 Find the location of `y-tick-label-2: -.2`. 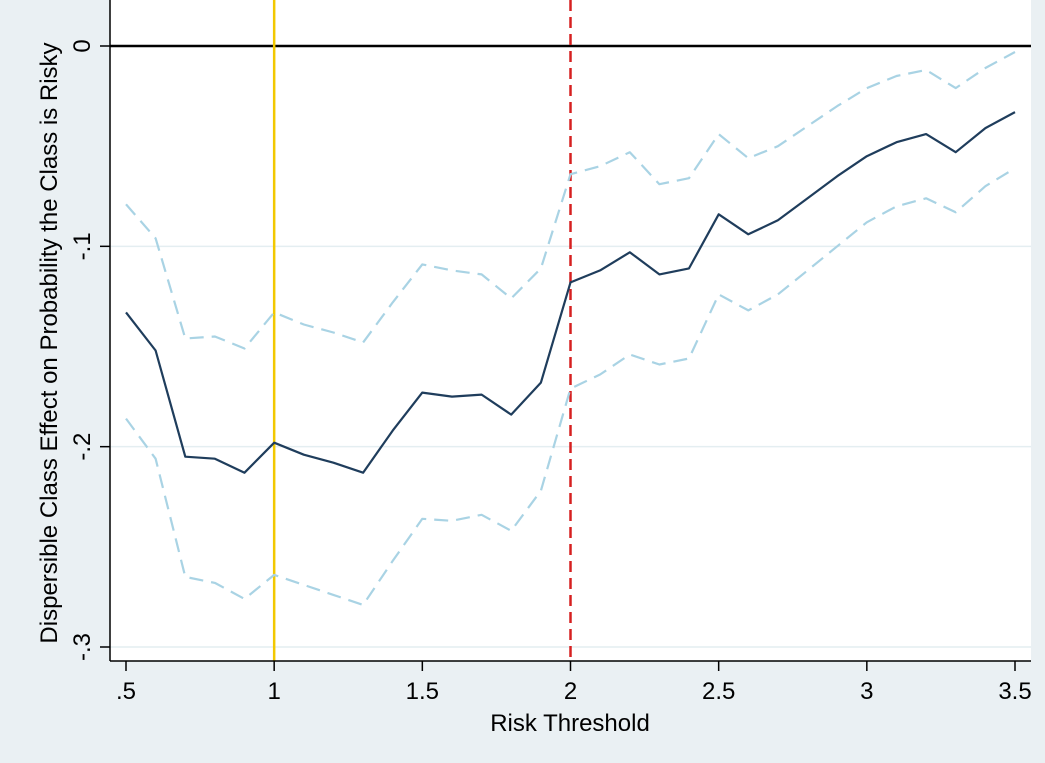

y-tick-label-2: -.2 is located at coordinates (82, 447).